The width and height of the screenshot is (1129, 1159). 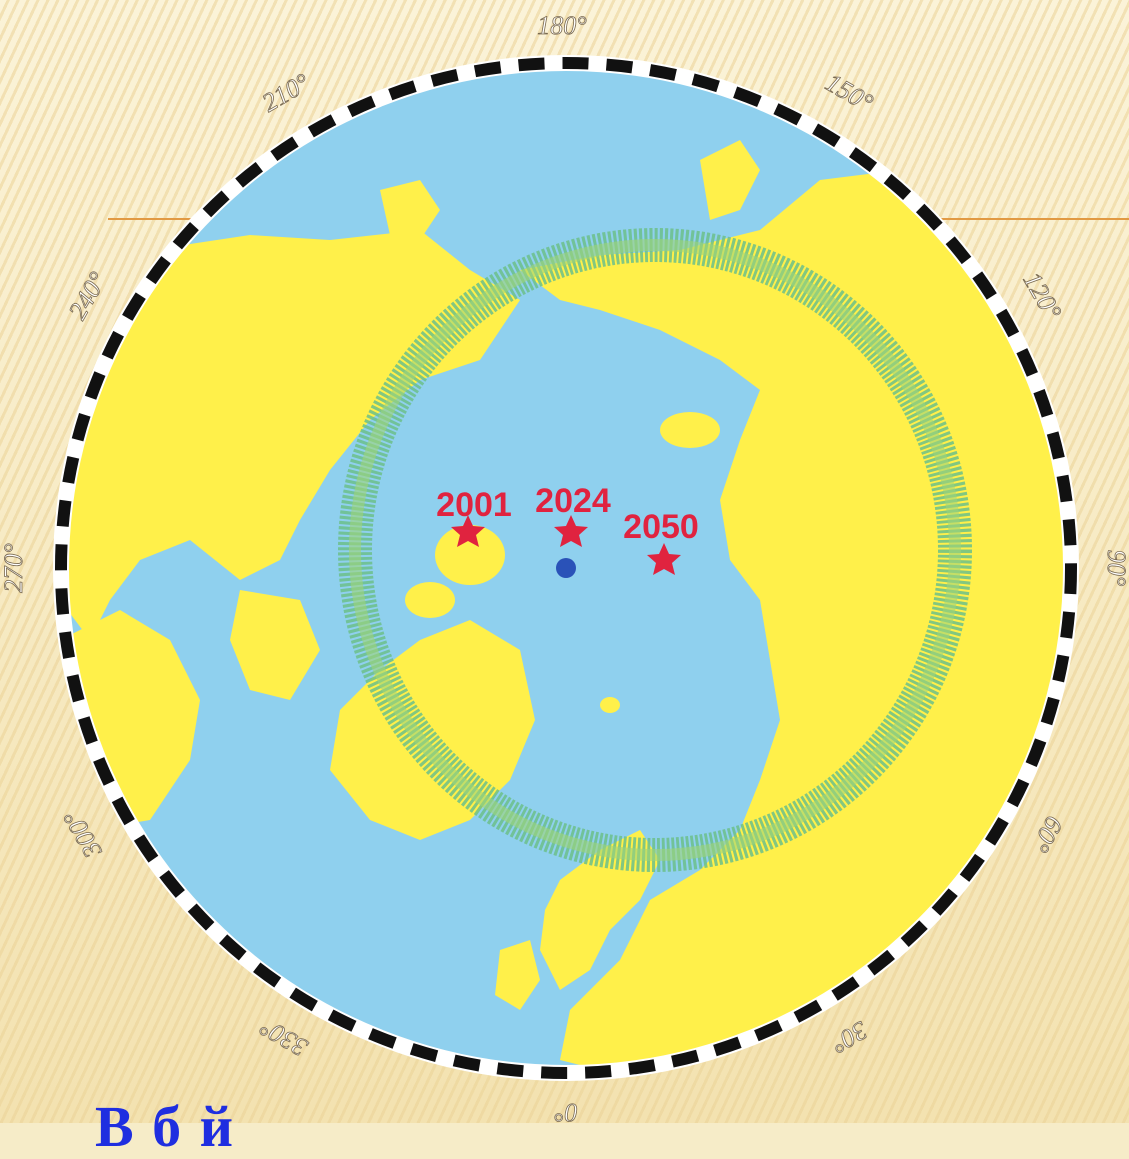 What do you see at coordinates (88, 295) in the screenshot?
I see `degree-label-240: 240°` at bounding box center [88, 295].